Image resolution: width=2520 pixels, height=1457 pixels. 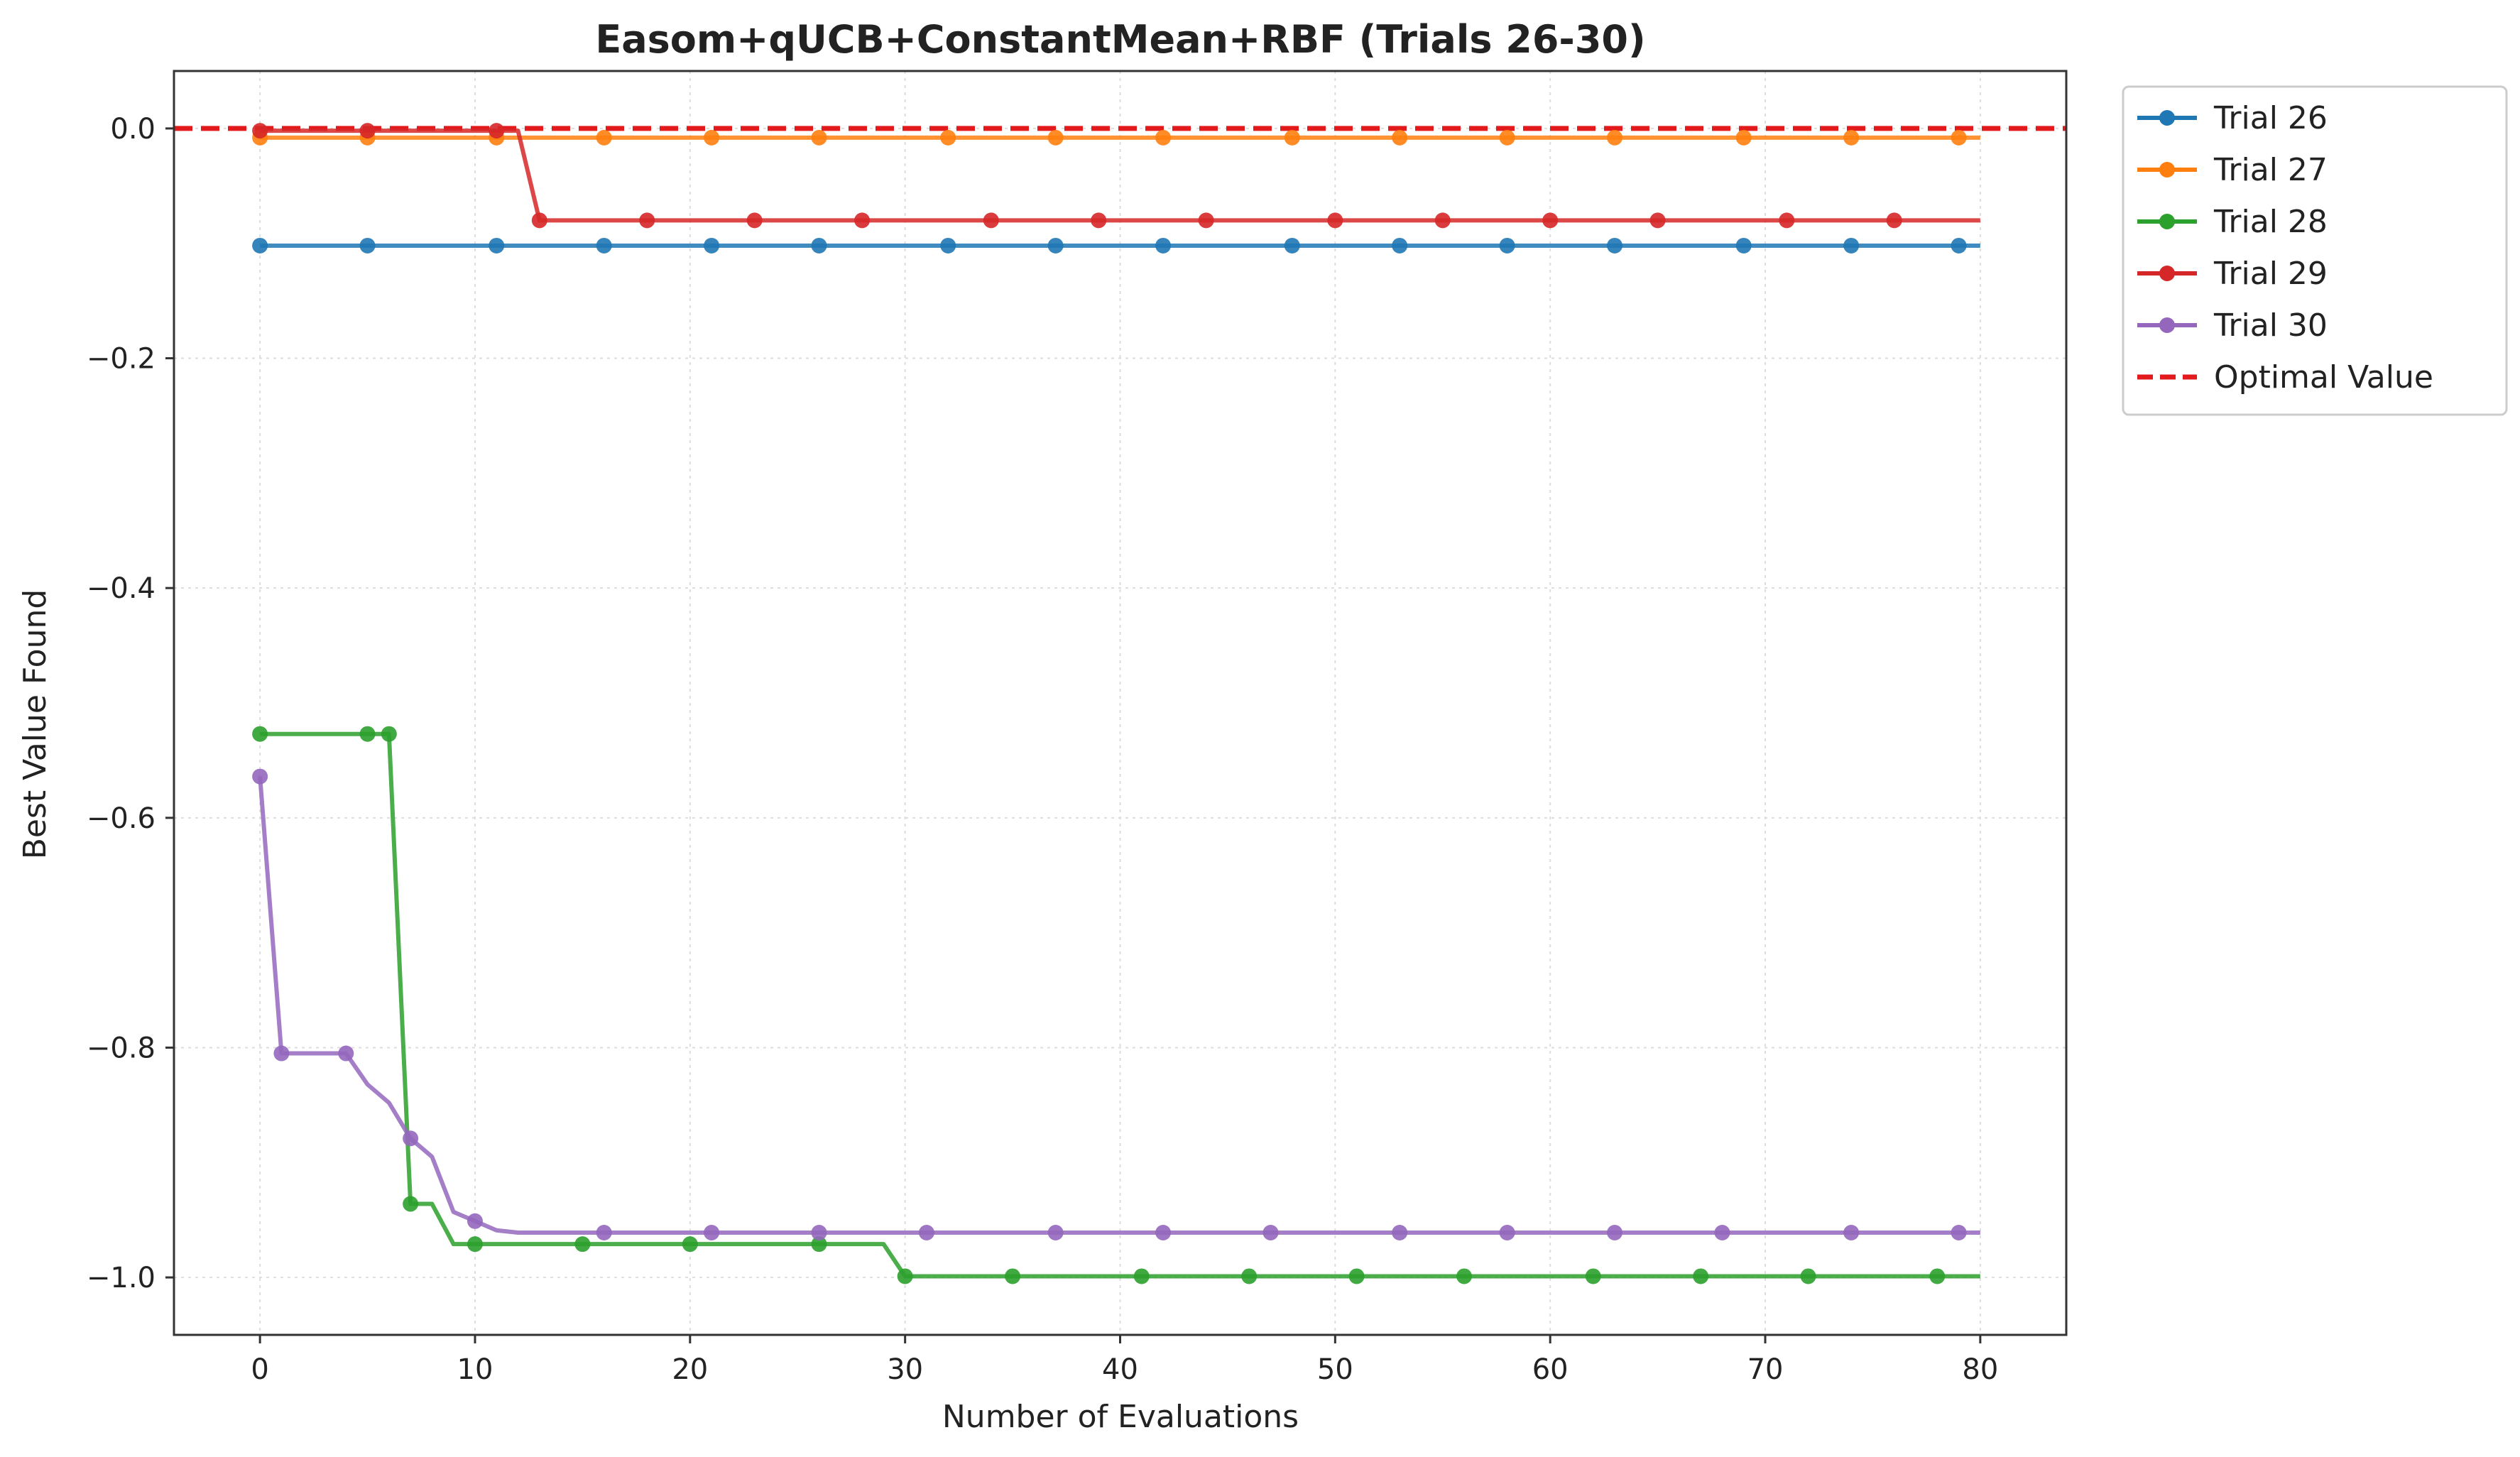 I want to click on legend-label-trial-28: Trial 28, so click(x=2270, y=222).